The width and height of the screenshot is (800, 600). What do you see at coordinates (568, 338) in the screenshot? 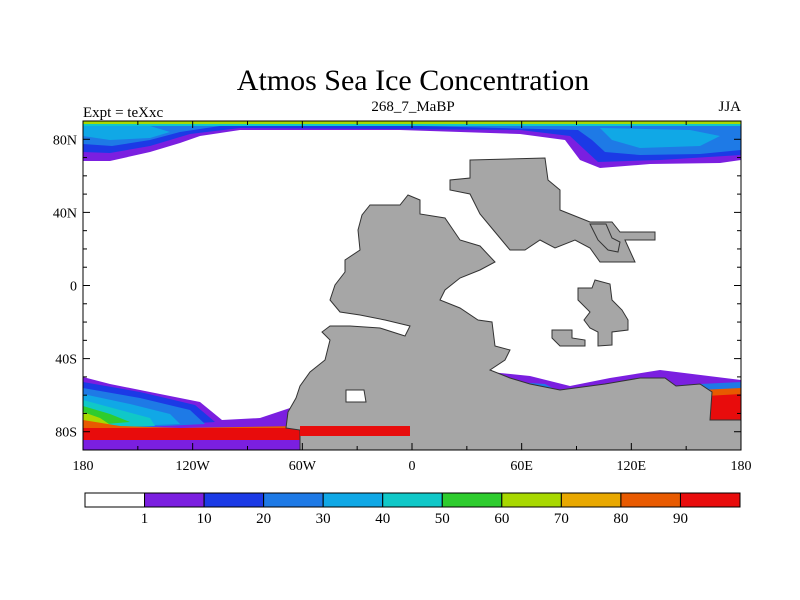
I see `small-island` at bounding box center [568, 338].